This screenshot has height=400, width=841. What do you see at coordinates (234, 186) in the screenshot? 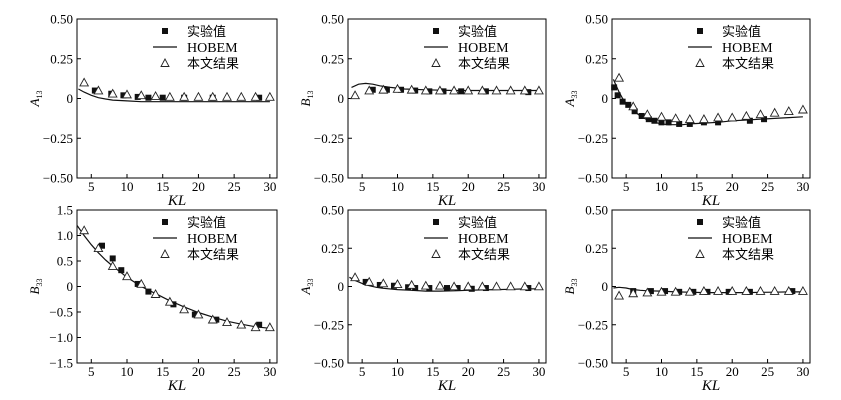
I see `x-tick-label: 25` at bounding box center [234, 186].